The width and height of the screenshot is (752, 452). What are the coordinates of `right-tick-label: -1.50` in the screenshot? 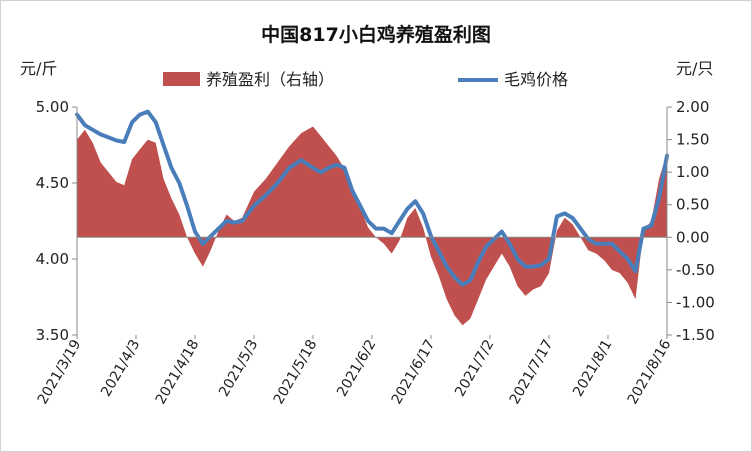 It's located at (695, 335).